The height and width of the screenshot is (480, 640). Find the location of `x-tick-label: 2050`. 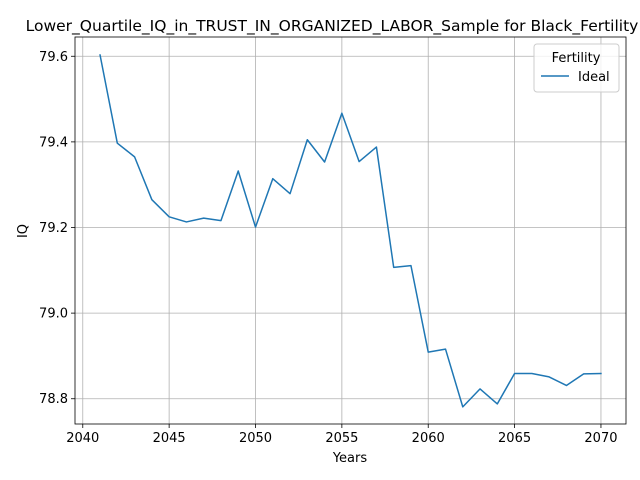

x-tick-label: 2050 is located at coordinates (255, 438).